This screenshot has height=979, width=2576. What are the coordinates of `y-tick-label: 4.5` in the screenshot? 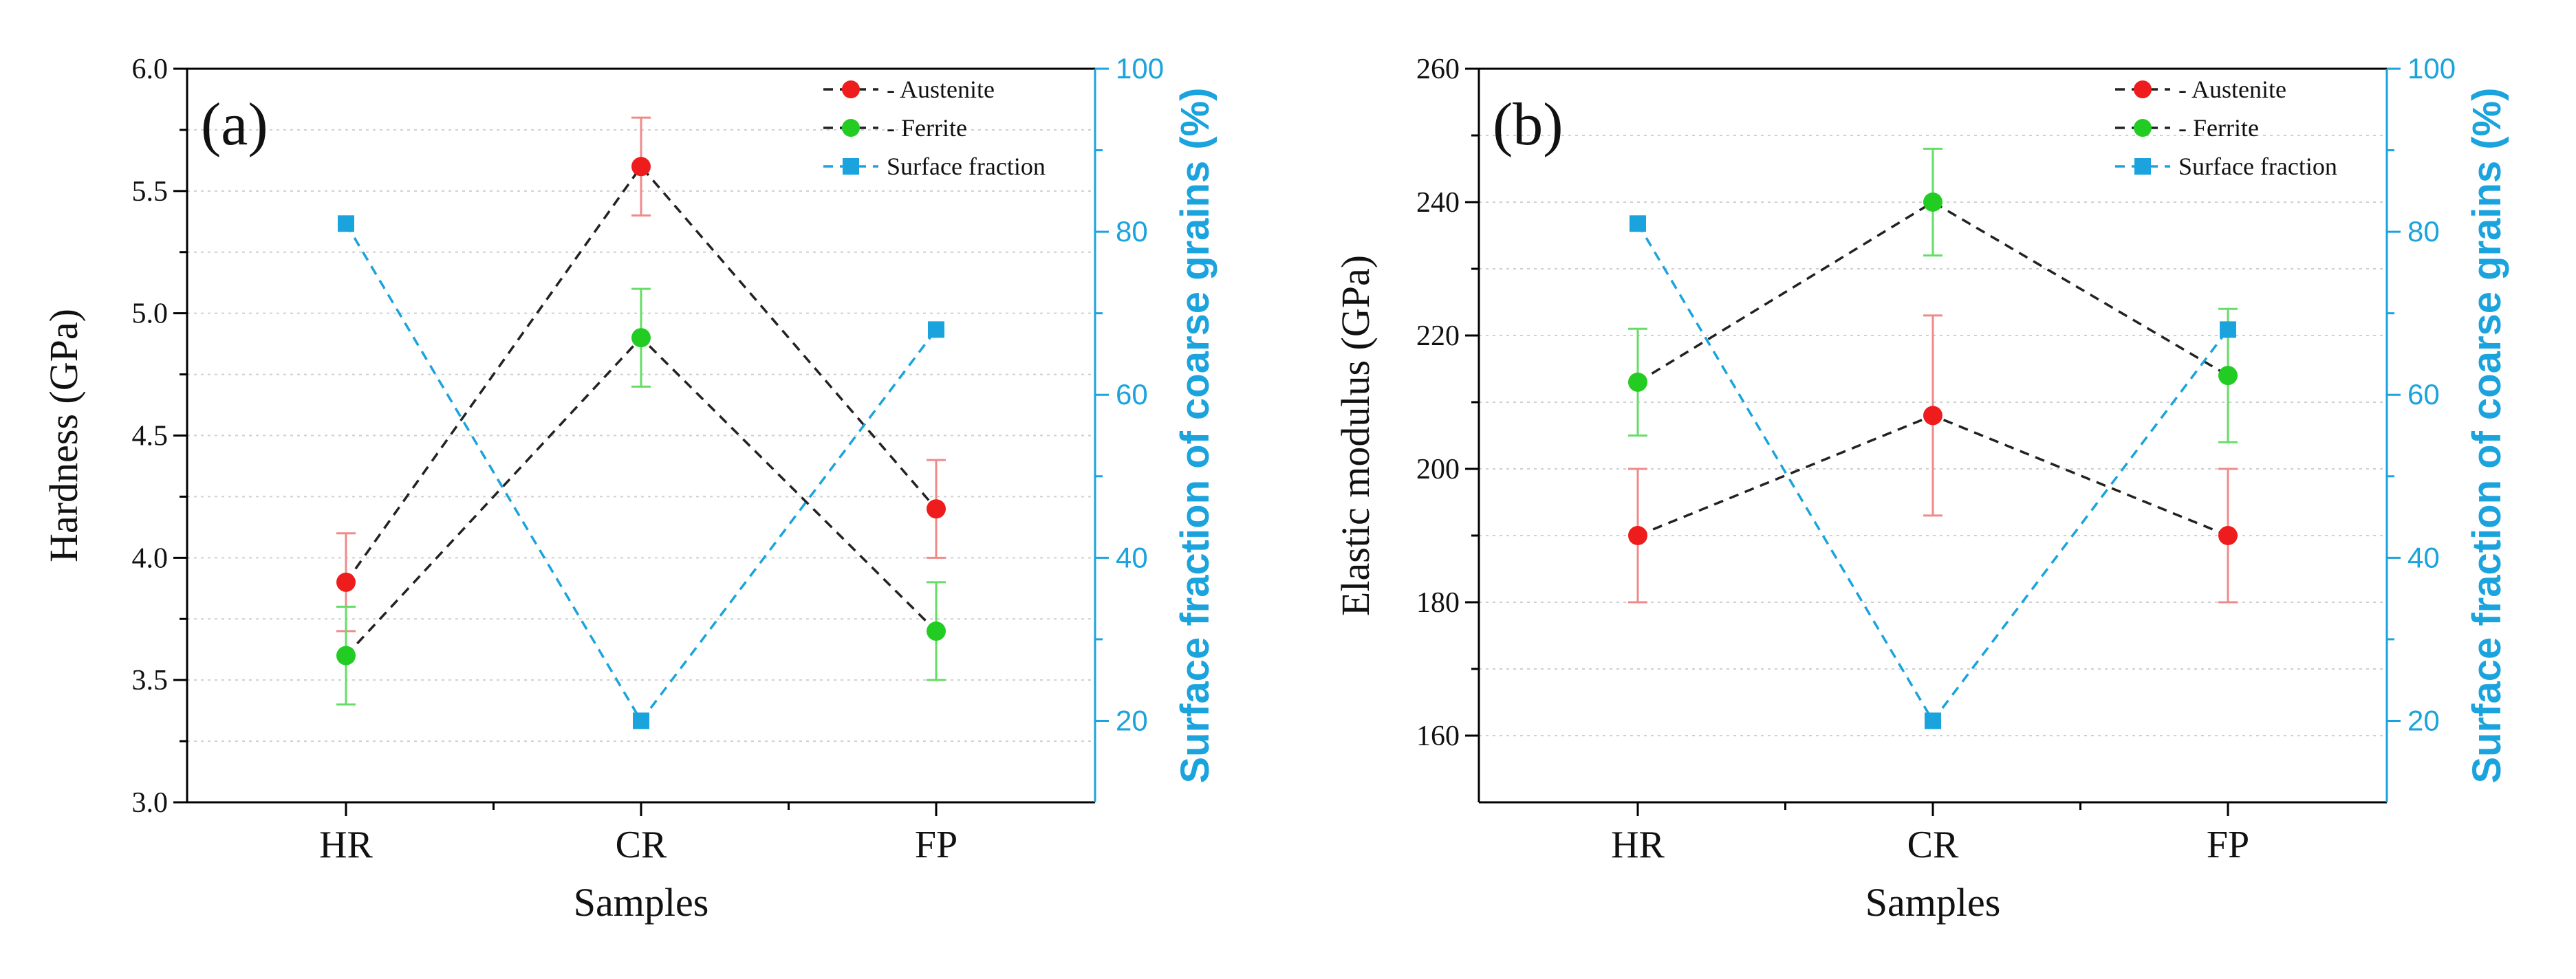 It's located at (150, 436).